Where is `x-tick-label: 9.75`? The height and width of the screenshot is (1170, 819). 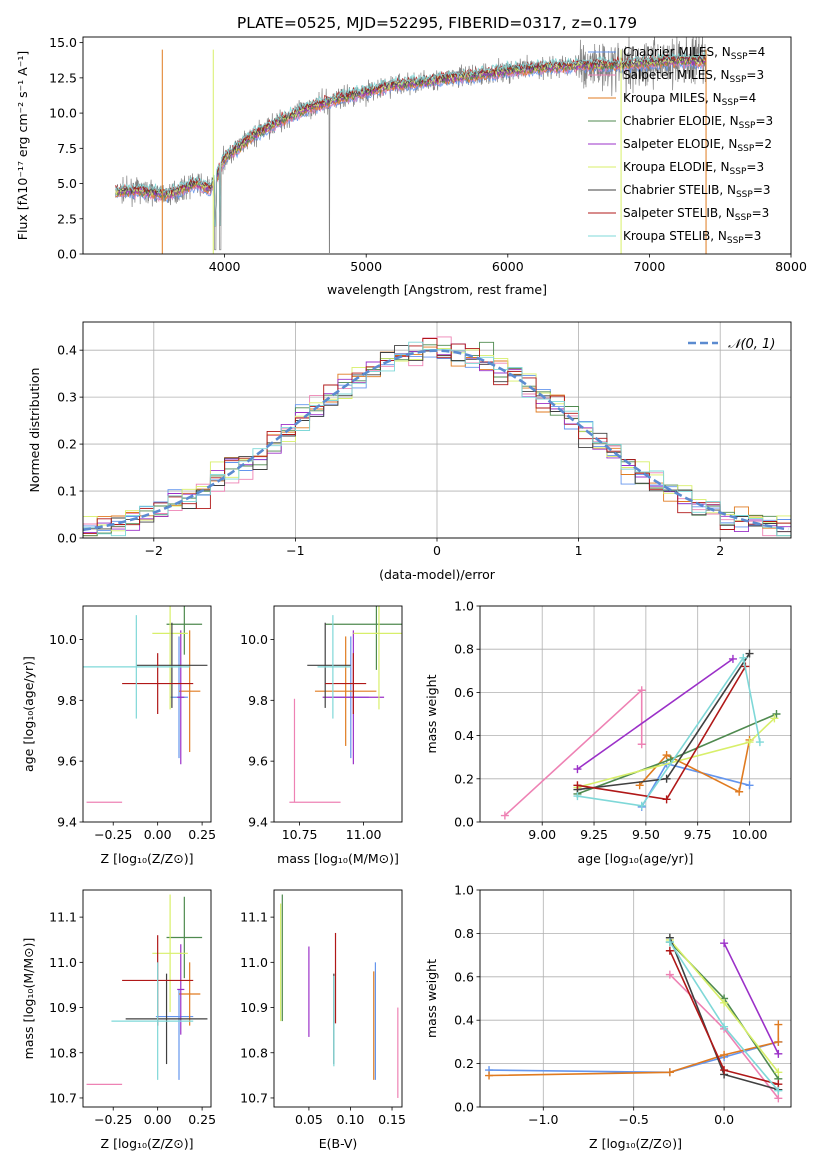
x-tick-label: 9.75 is located at coordinates (698, 834).